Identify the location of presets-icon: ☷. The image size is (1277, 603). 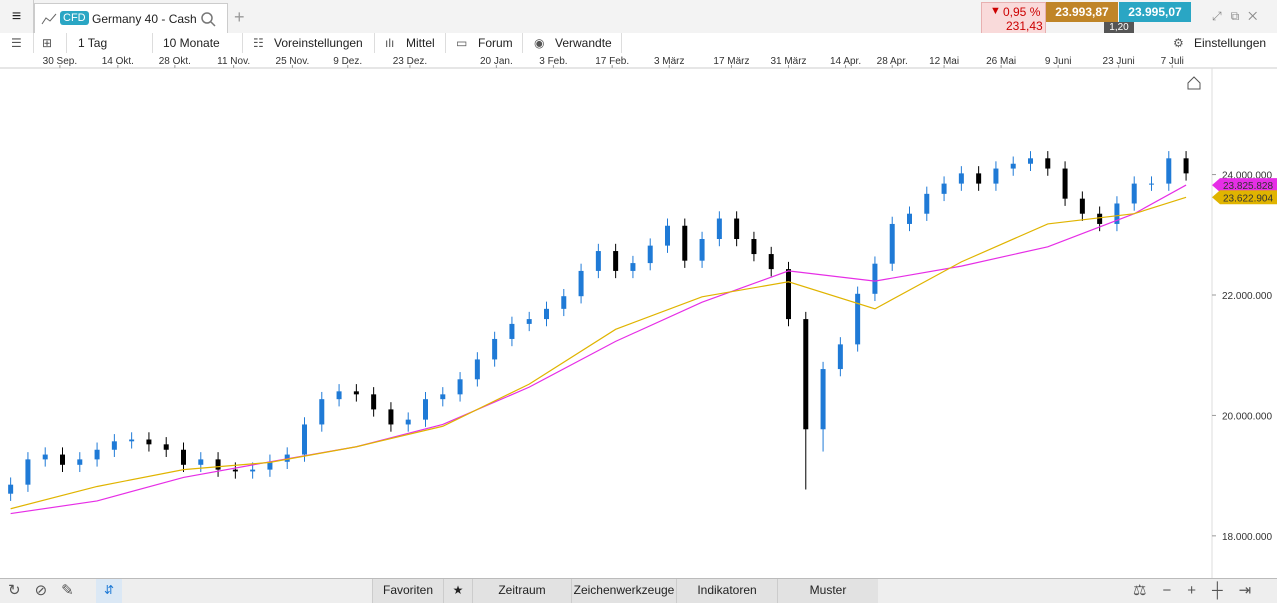
(258, 43).